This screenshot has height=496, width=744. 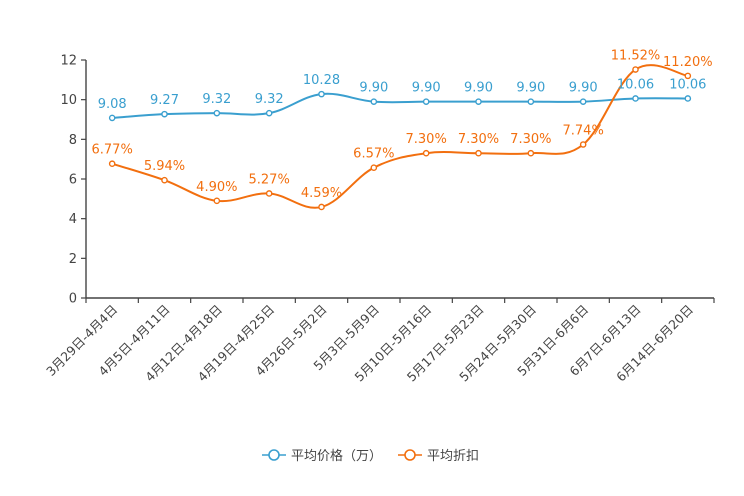 I want to click on y-tick-label: 12, so click(x=68, y=61).